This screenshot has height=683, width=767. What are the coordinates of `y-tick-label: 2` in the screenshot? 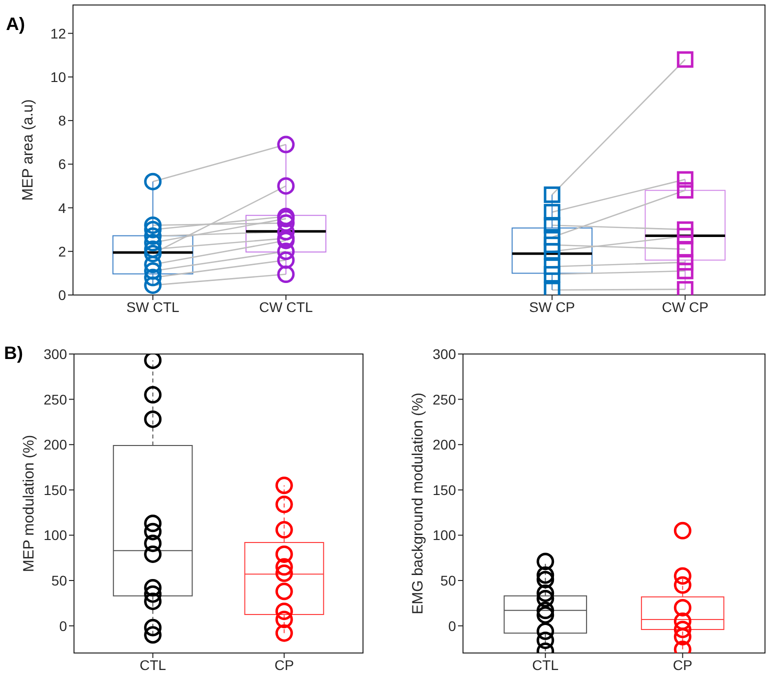 It's located at (62, 251).